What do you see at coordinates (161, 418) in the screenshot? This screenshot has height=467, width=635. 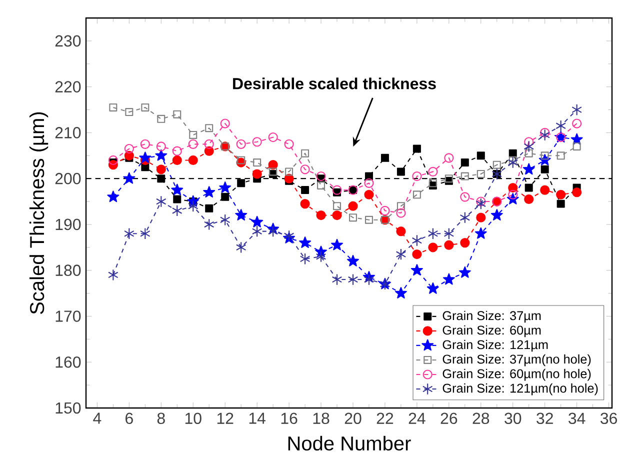 I see `x-tick-label: 8` at bounding box center [161, 418].